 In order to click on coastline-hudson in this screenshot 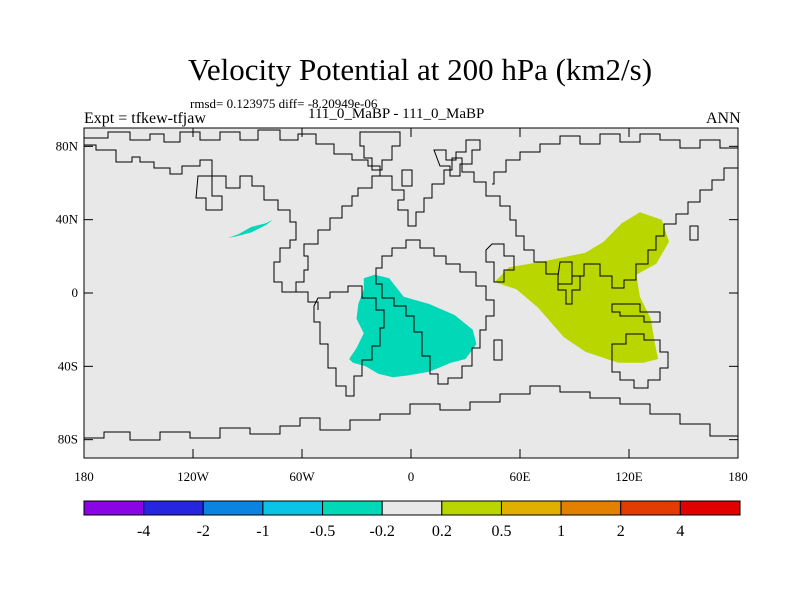, I will do `click(209, 193)`.